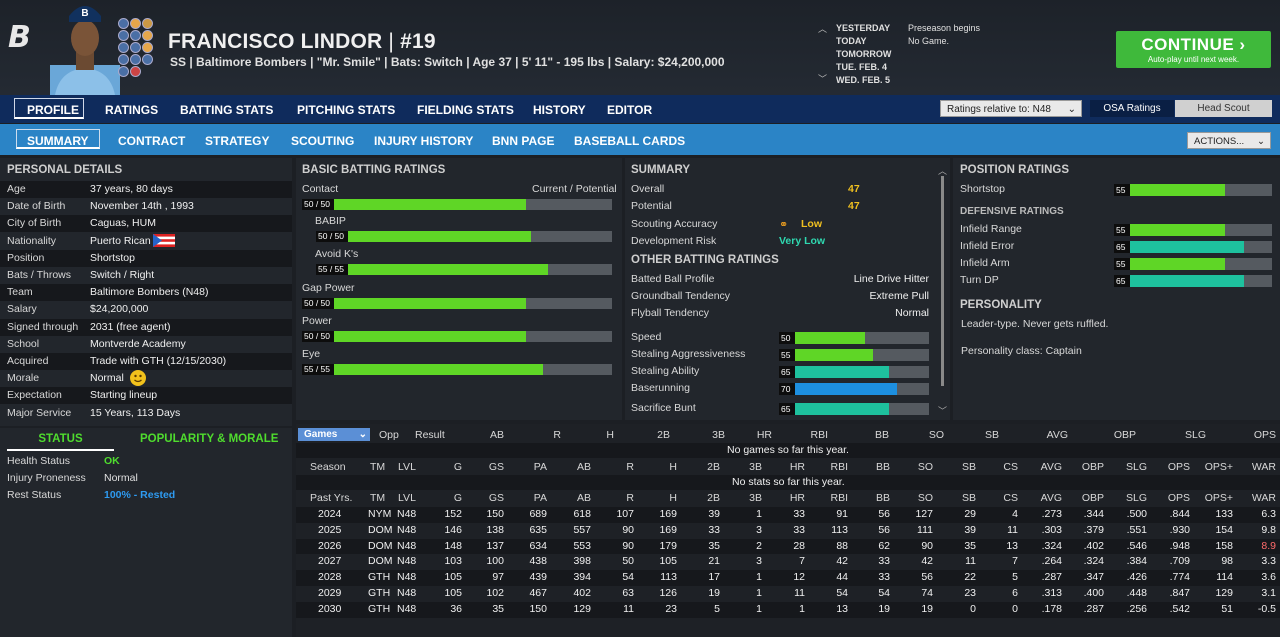 The width and height of the screenshot is (1280, 637). What do you see at coordinates (718, 435) in the screenshot?
I see `games-col-header: 3B` at bounding box center [718, 435].